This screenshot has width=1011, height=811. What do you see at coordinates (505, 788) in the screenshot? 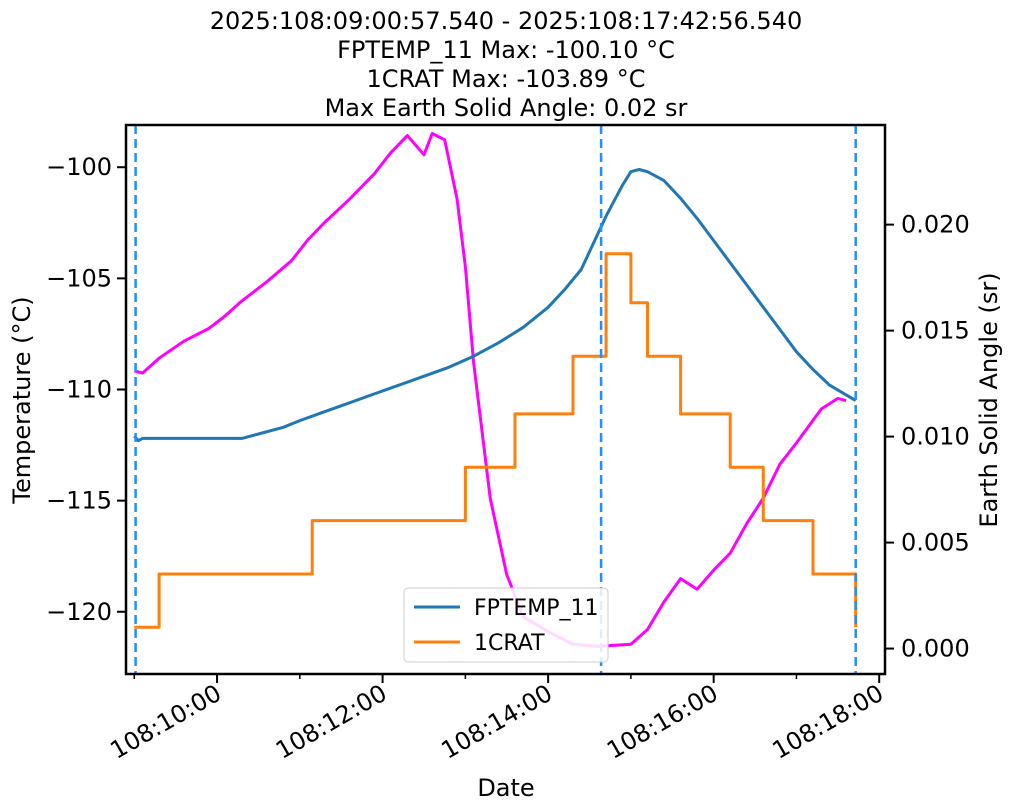
I see `x-axis-label: Date` at bounding box center [505, 788].